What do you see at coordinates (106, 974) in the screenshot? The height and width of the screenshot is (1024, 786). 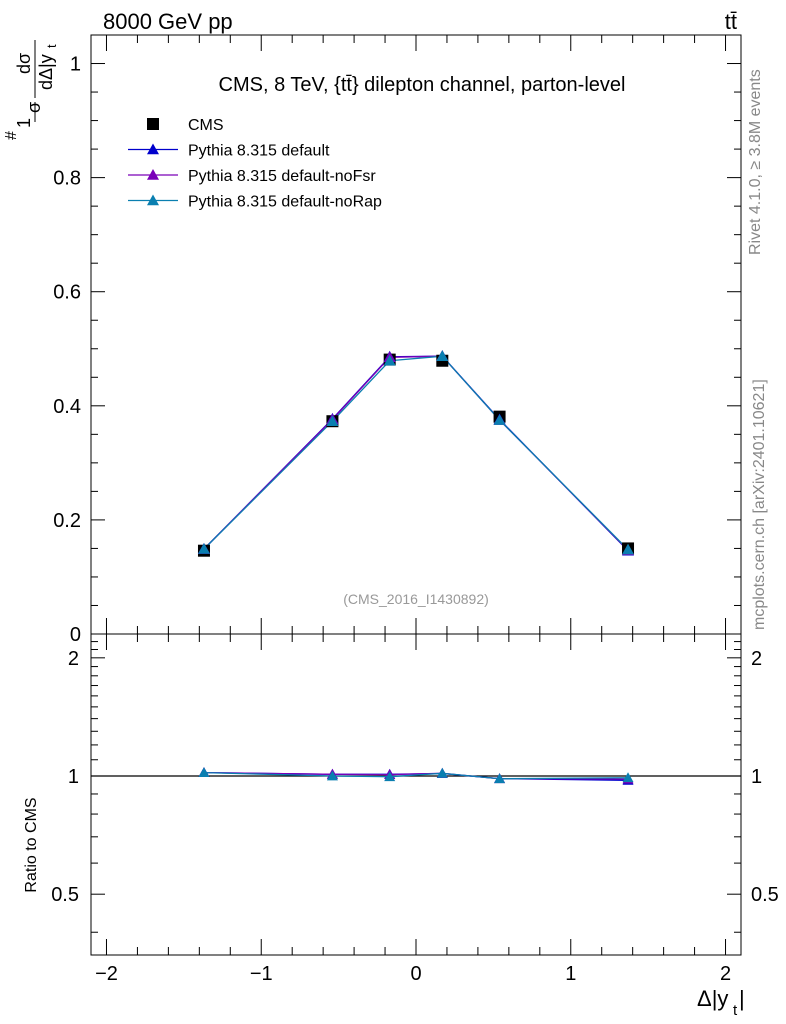 I see `x-tick-label: −2` at bounding box center [106, 974].